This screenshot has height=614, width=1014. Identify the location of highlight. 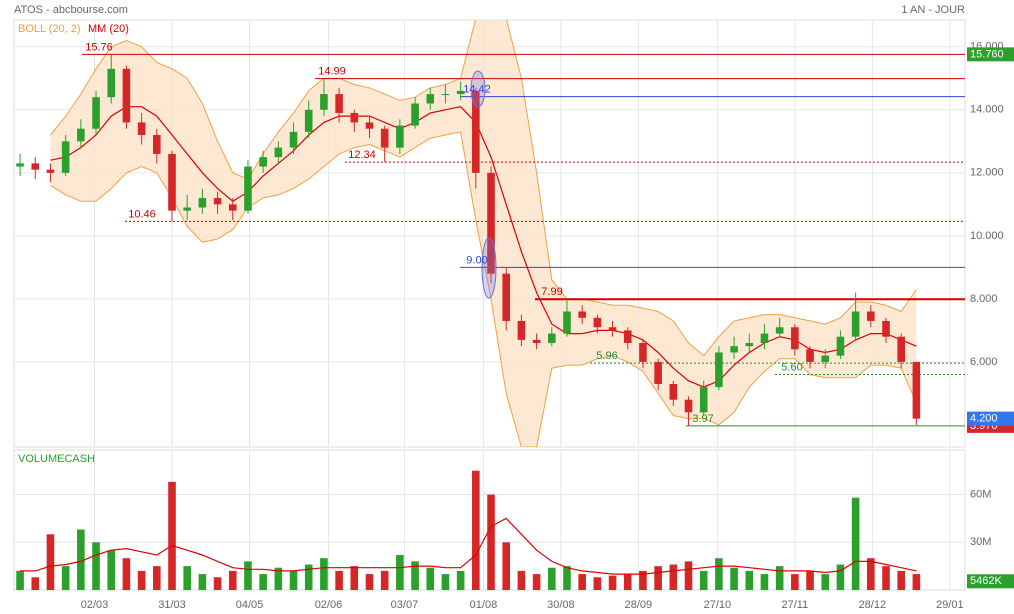
(489, 268).